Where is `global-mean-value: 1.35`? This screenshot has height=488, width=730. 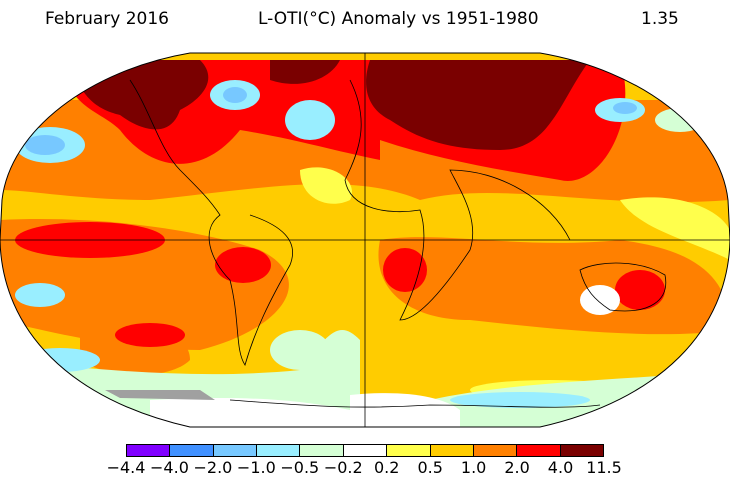
global-mean-value: 1.35 is located at coordinates (660, 19).